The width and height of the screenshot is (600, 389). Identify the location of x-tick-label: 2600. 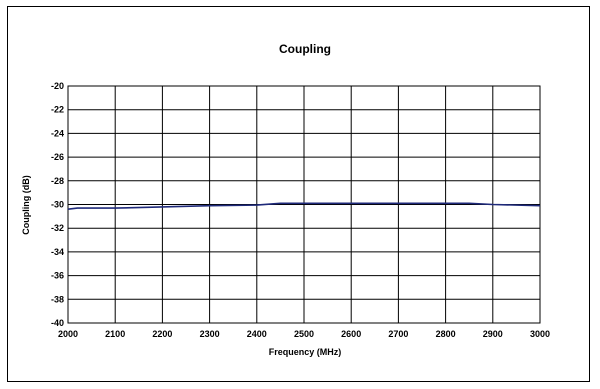
(351, 334).